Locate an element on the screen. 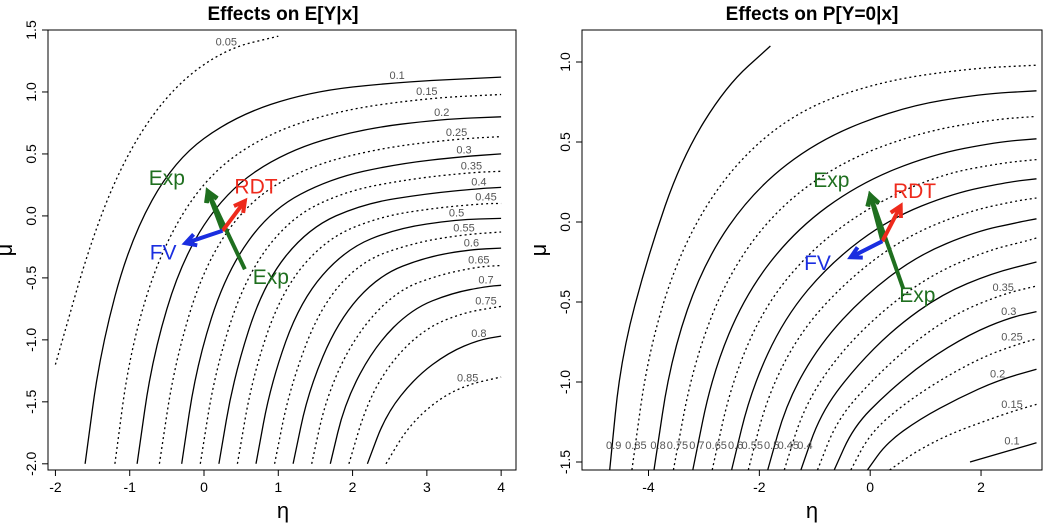  arrow-head-rdt is located at coordinates (896, 210).